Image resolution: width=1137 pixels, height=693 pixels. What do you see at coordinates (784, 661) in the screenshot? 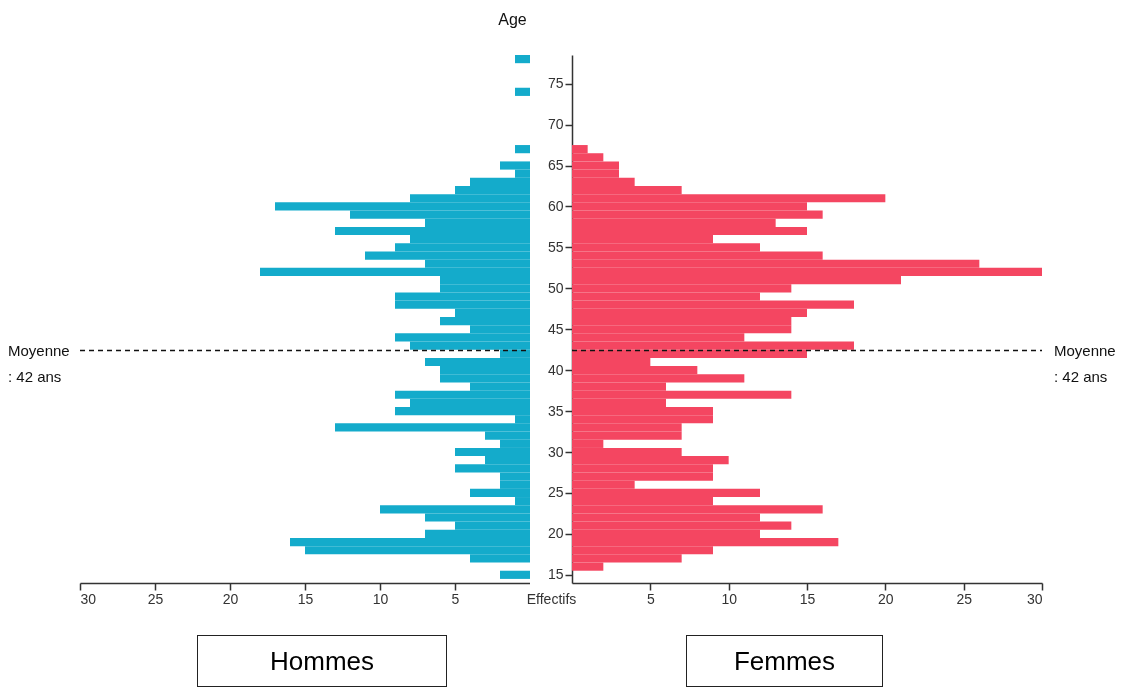
I see `text: Femmes` at bounding box center [784, 661].